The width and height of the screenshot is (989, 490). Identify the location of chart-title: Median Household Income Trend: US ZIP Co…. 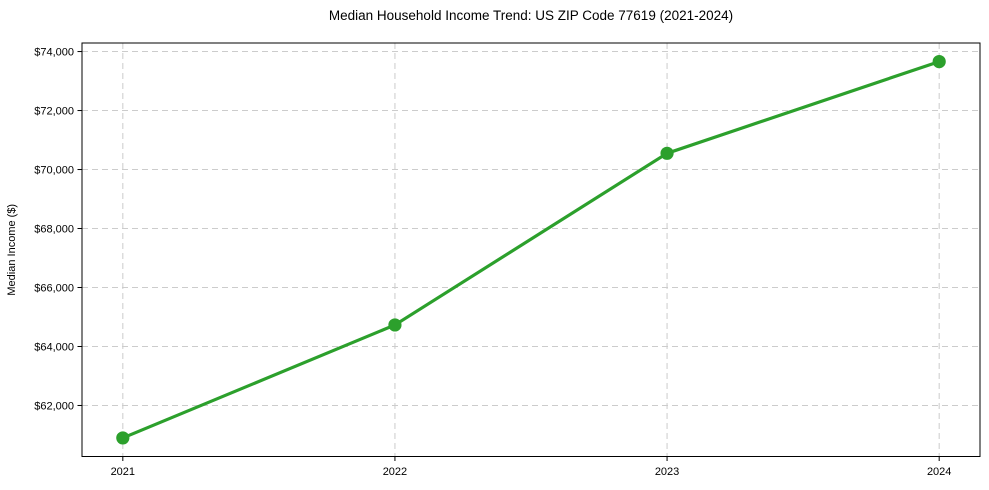
(531, 15).